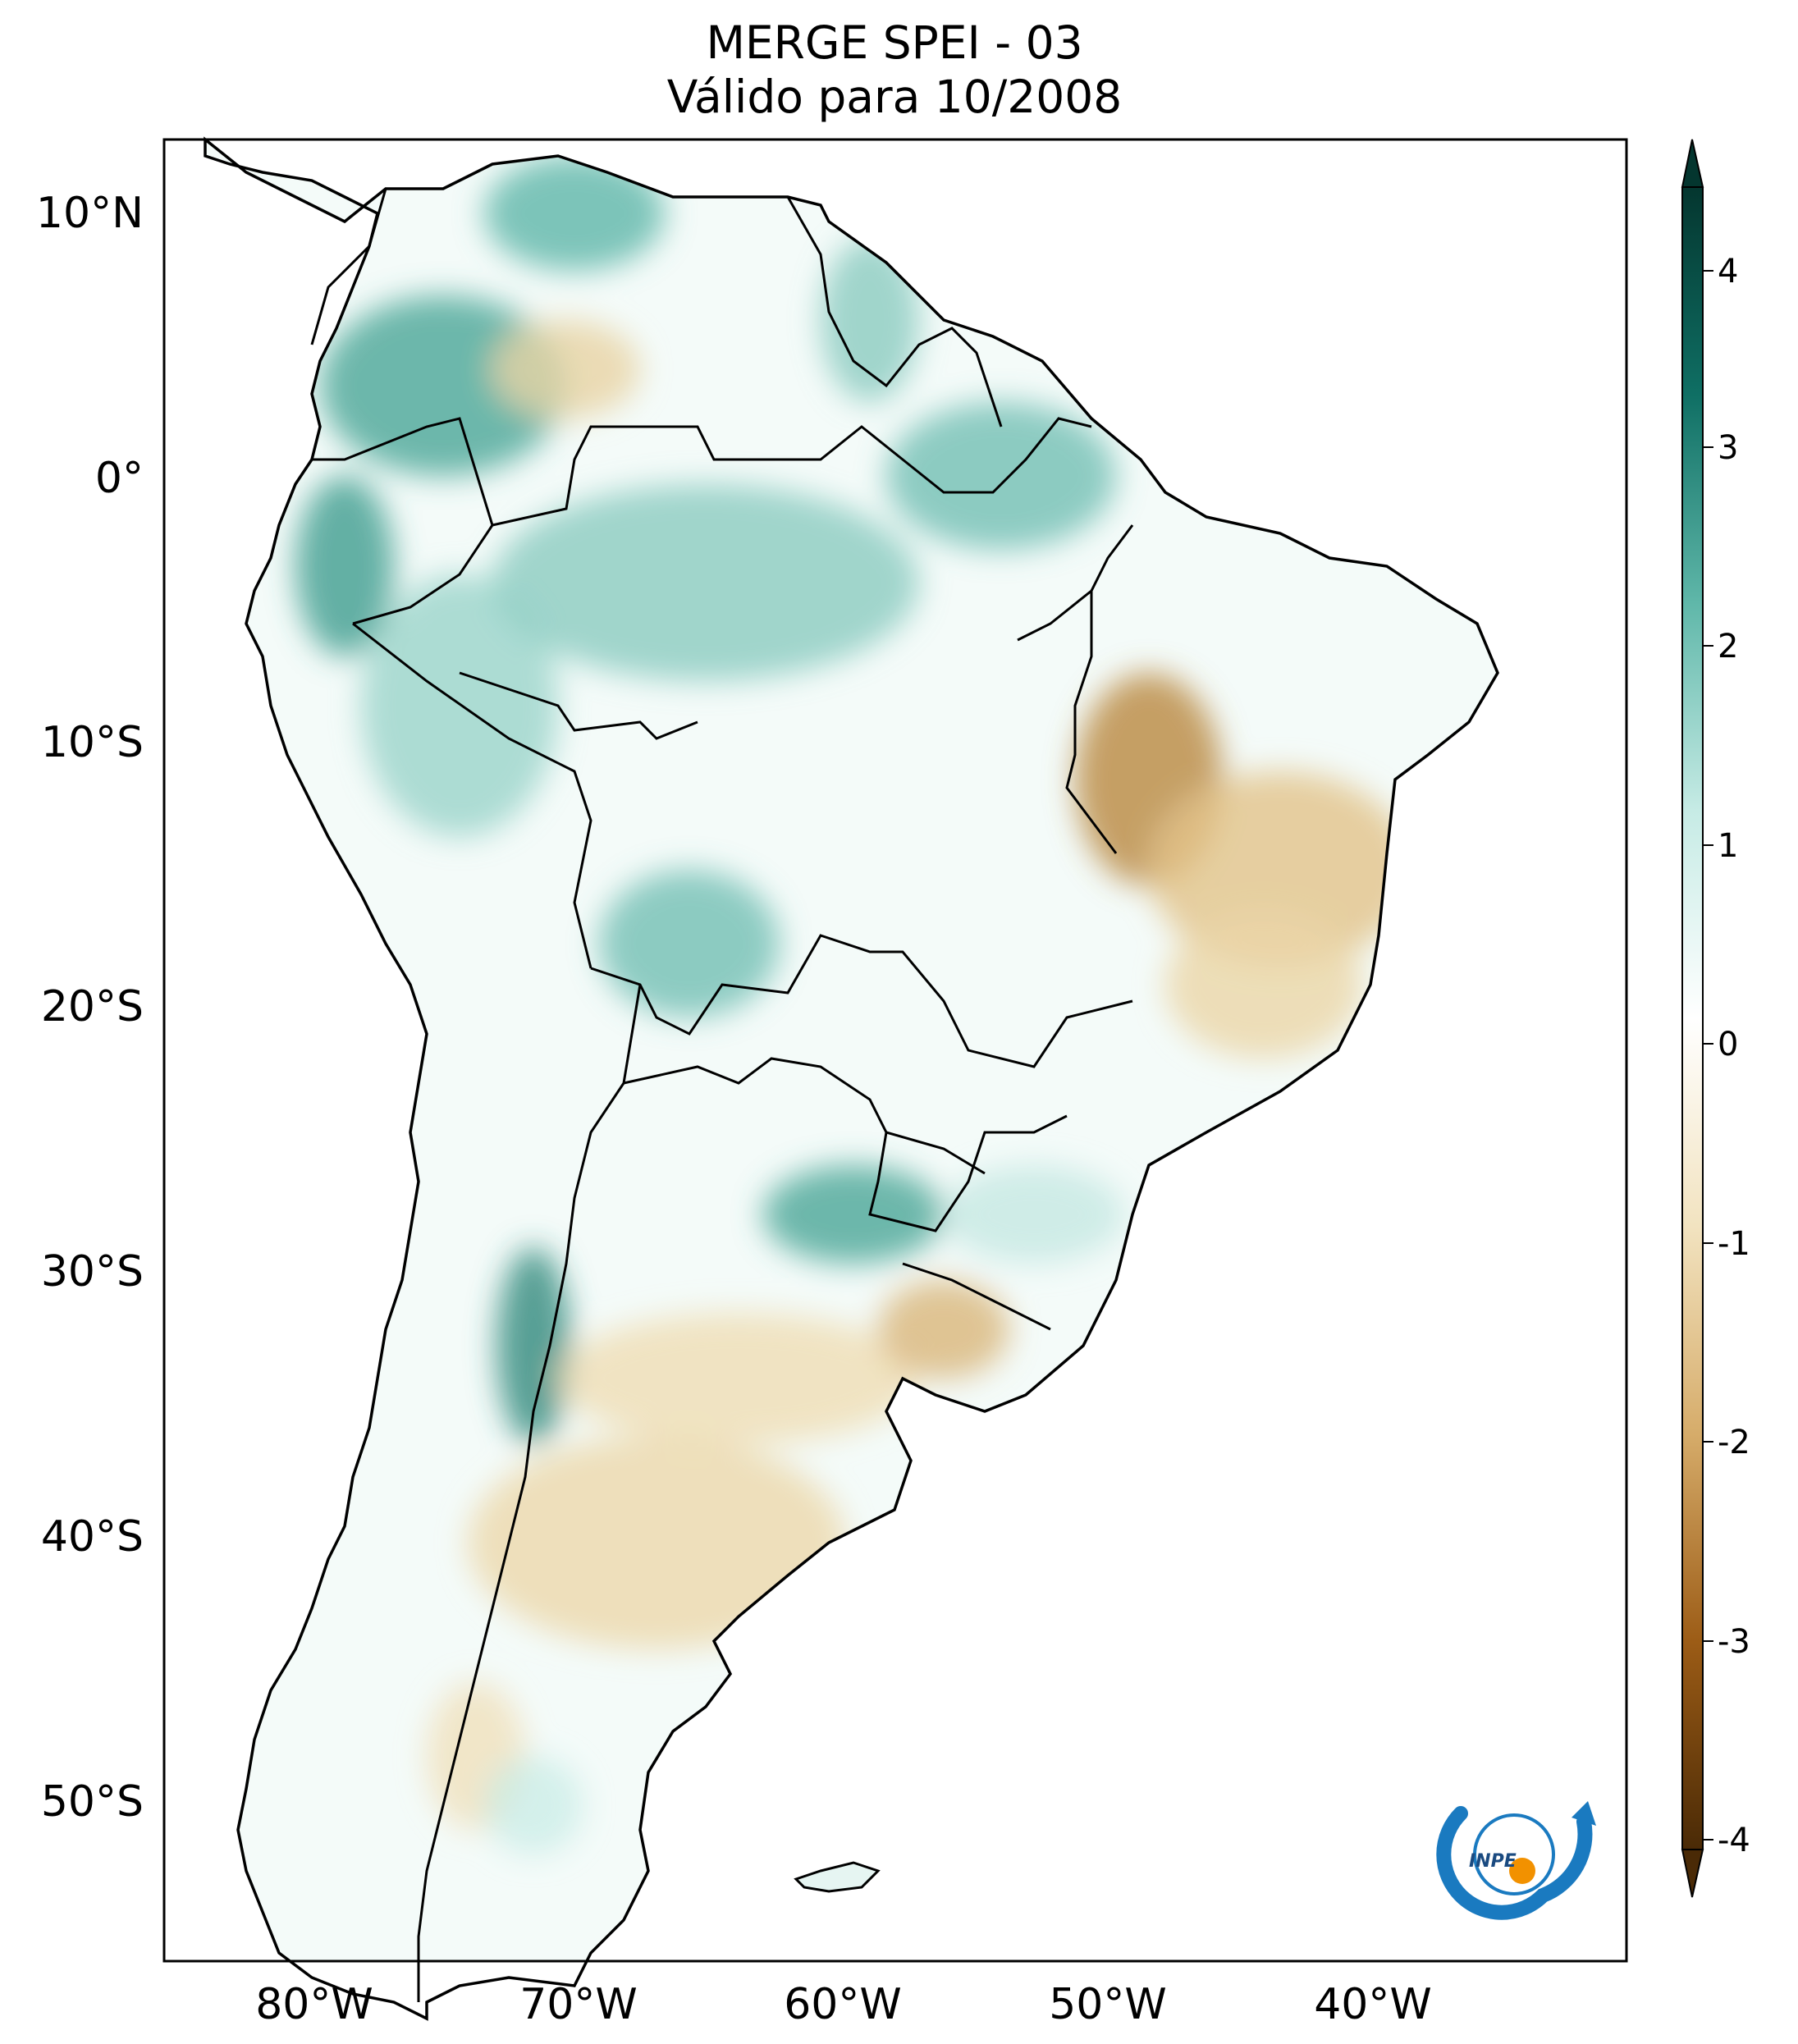 The height and width of the screenshot is (2044, 1798). I want to click on lat-label-50s: 50°S, so click(92, 1802).